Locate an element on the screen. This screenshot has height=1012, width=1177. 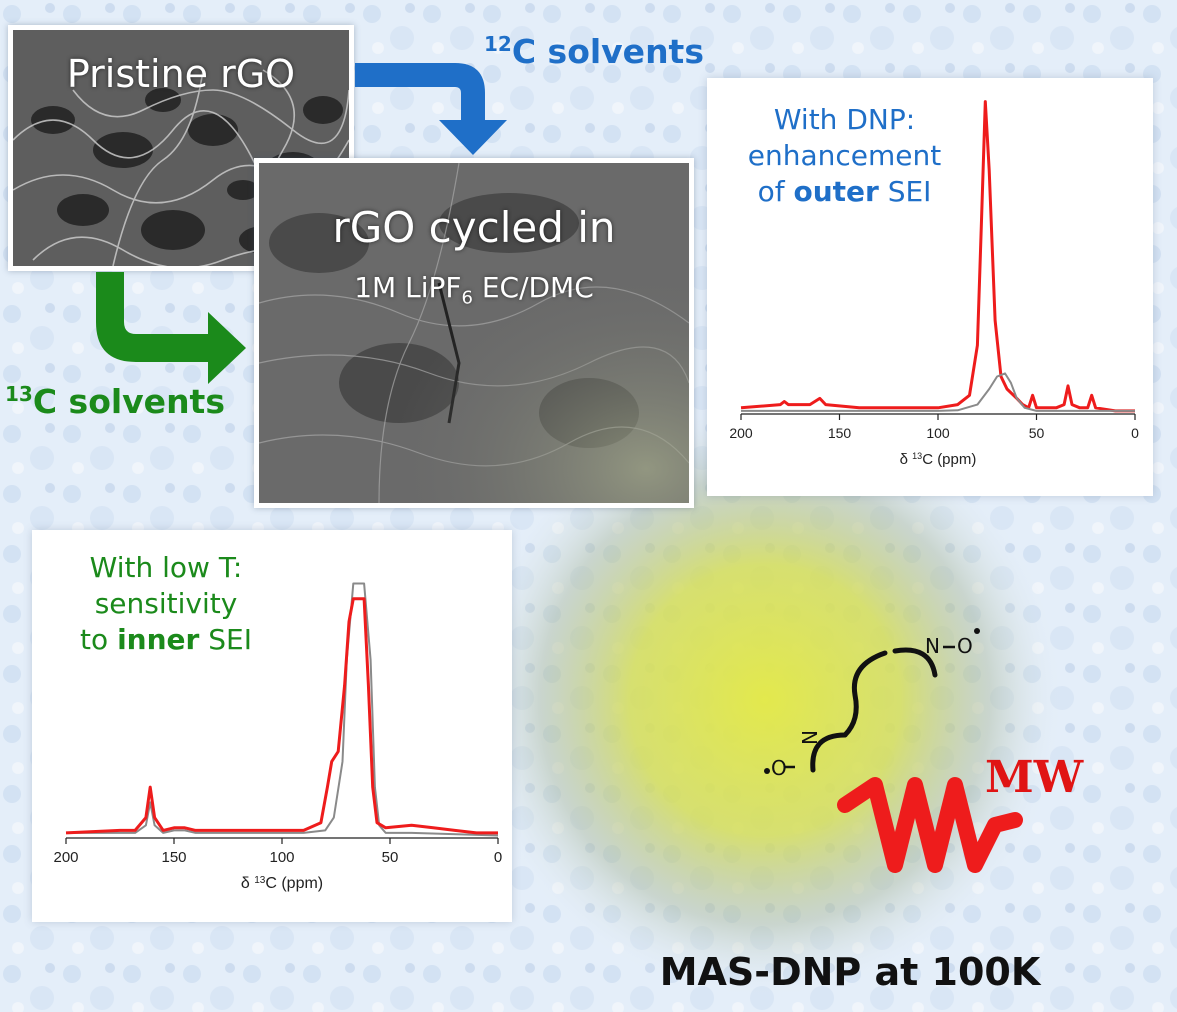
dnp-note: With DNP: enhancement of outer SEI is located at coordinates (844, 155).